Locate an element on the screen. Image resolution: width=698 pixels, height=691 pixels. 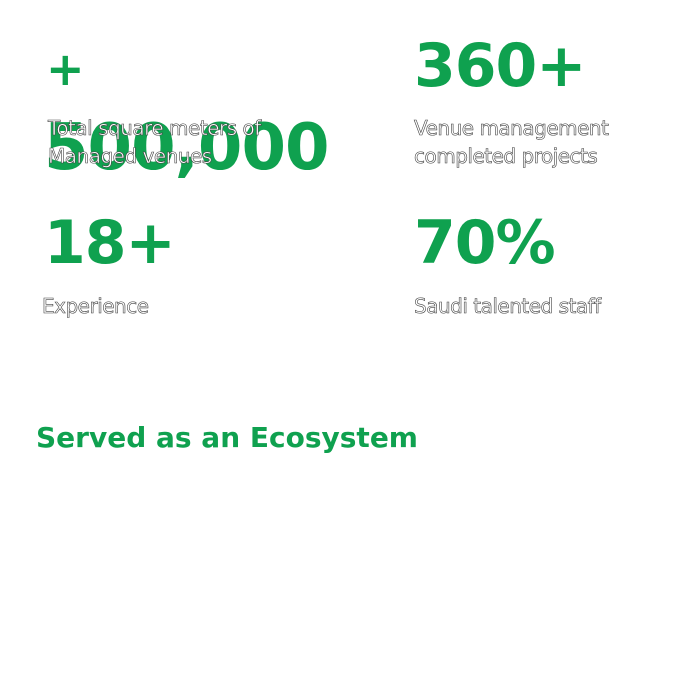
stat-label-experience: Experience is located at coordinates (96, 306).